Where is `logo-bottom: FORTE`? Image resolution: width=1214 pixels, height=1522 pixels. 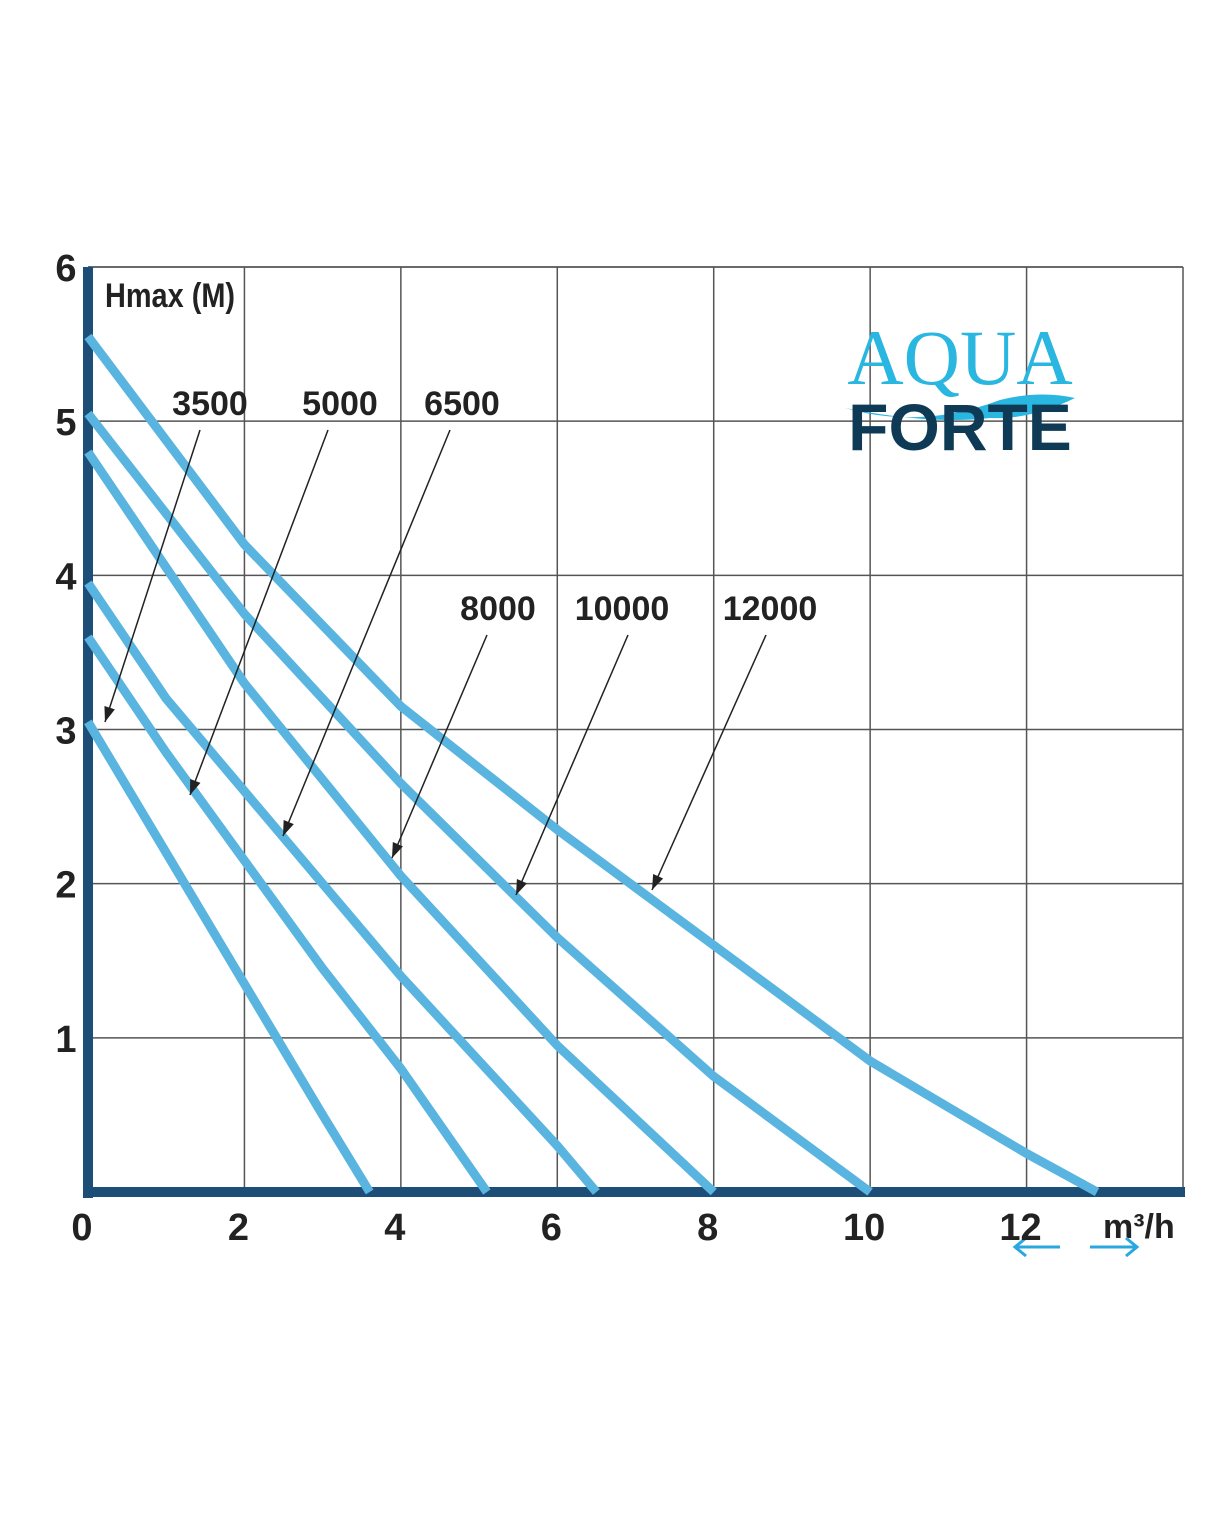 logo-bottom: FORTE is located at coordinates (960, 427).